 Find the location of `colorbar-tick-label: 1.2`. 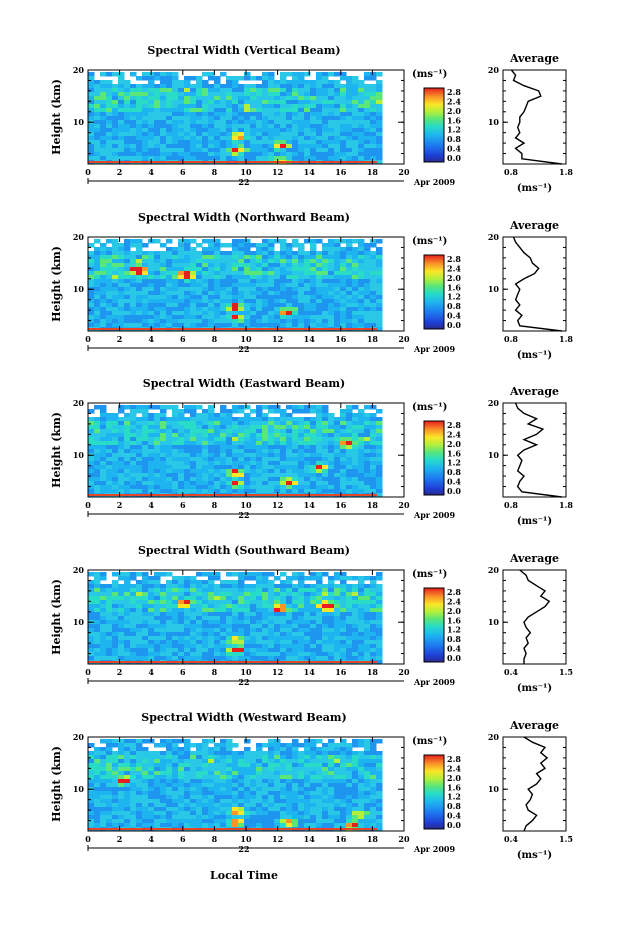

colorbar-tick-label: 1.2 is located at coordinates (454, 463).